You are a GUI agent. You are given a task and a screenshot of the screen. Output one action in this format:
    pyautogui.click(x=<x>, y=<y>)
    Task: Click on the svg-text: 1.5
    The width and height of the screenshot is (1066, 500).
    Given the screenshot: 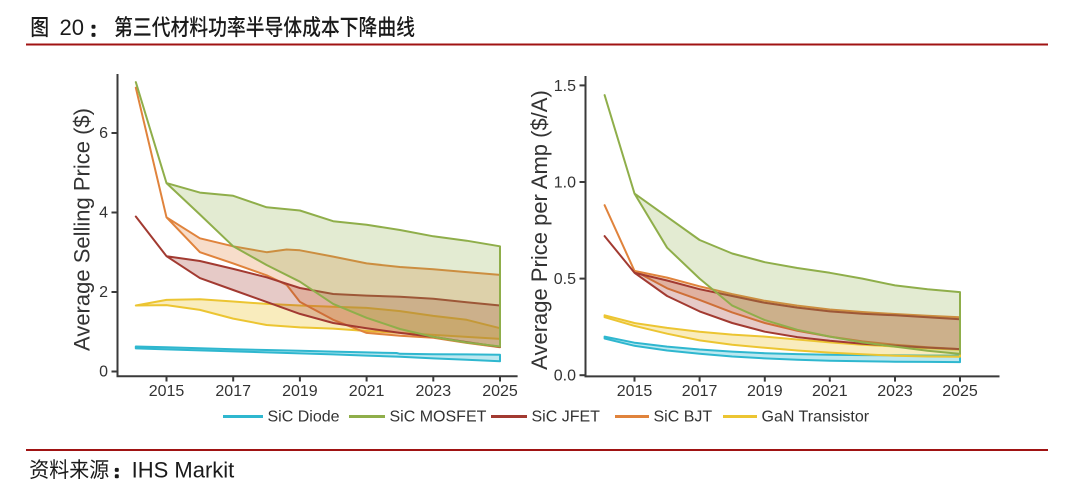 What is the action you would take?
    pyautogui.click(x=565, y=86)
    